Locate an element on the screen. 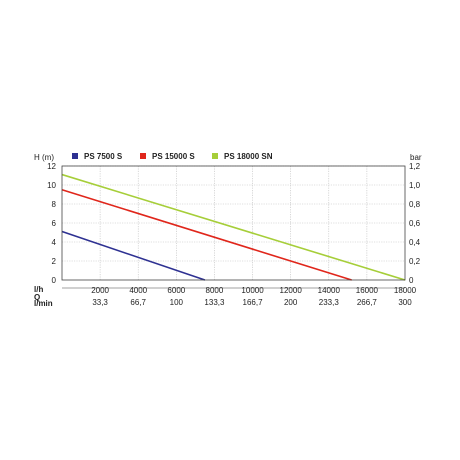 The height and width of the screenshot is (460, 460). x-lh-tick-label: 12000 is located at coordinates (291, 290).